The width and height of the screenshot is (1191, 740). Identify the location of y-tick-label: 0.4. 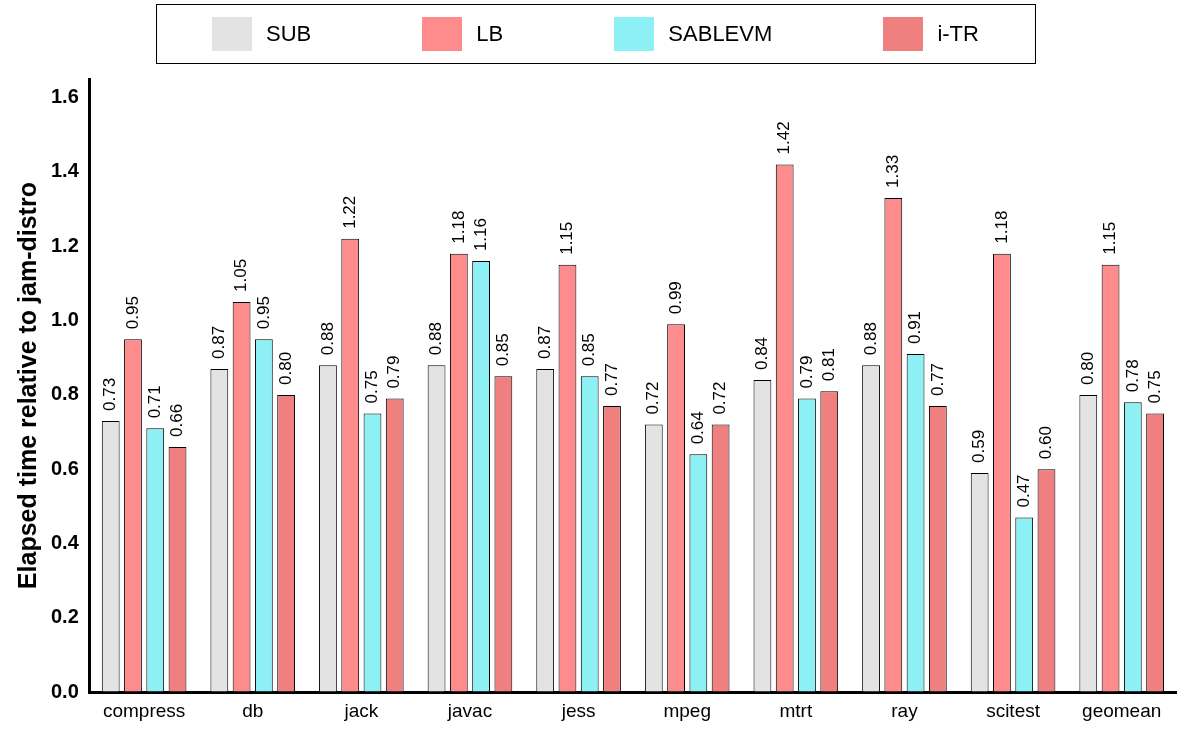
(65, 542).